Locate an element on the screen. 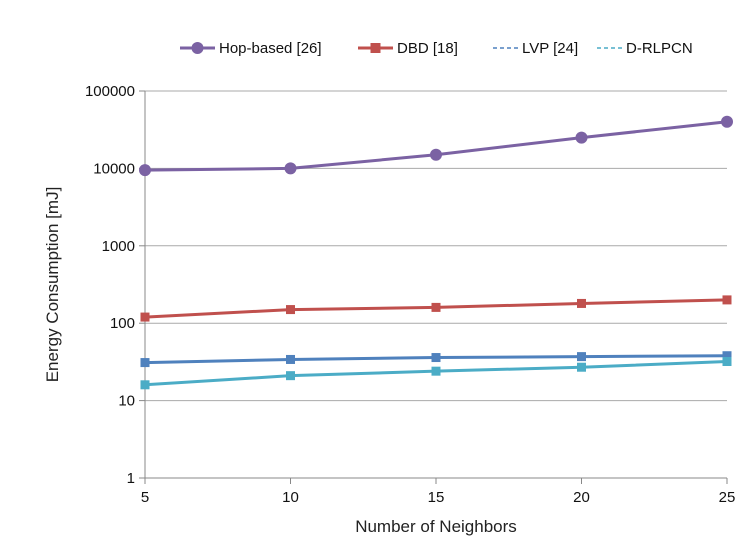  legend-item-dbd-18: DBD [18] is located at coordinates (408, 48).